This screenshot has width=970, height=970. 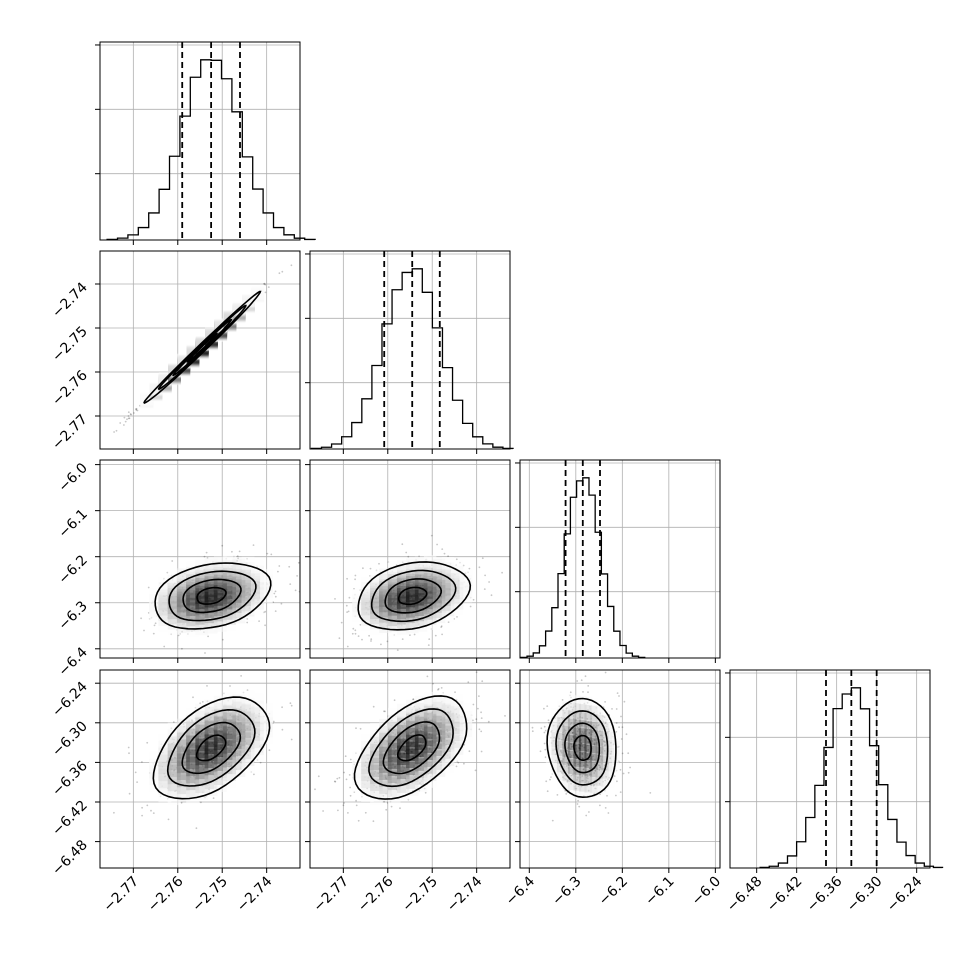 I want to click on x-tick-label-0-2: −2.75, so click(x=210, y=895).